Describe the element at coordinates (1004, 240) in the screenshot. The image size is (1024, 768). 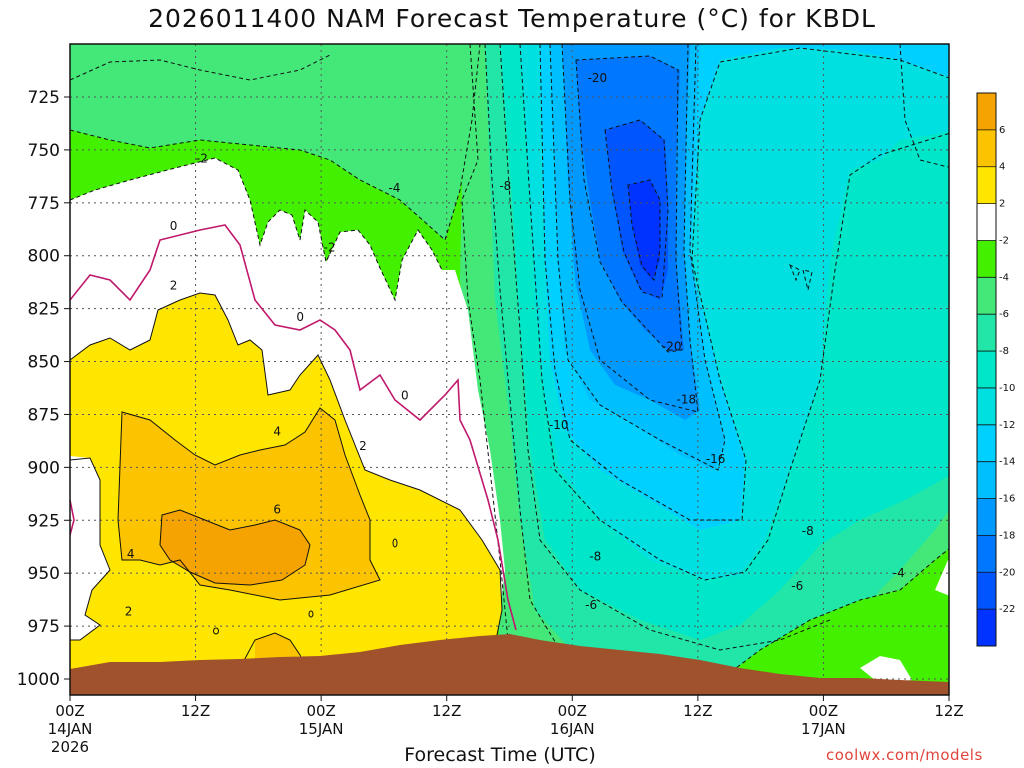
I see `colorbar-label: -2` at that location.